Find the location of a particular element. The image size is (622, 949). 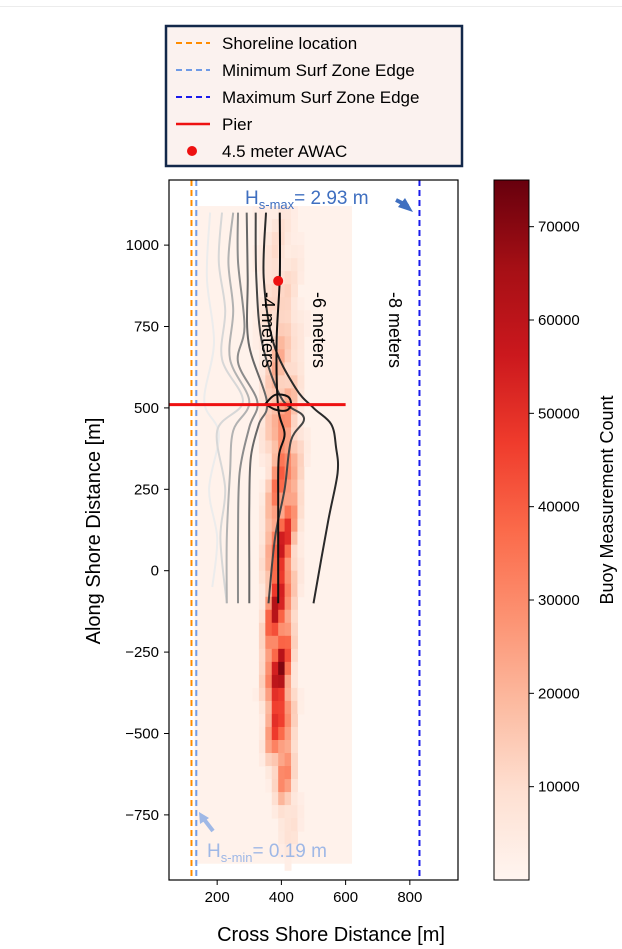

colorbar-tick-label: 20000 is located at coordinates (559, 693).